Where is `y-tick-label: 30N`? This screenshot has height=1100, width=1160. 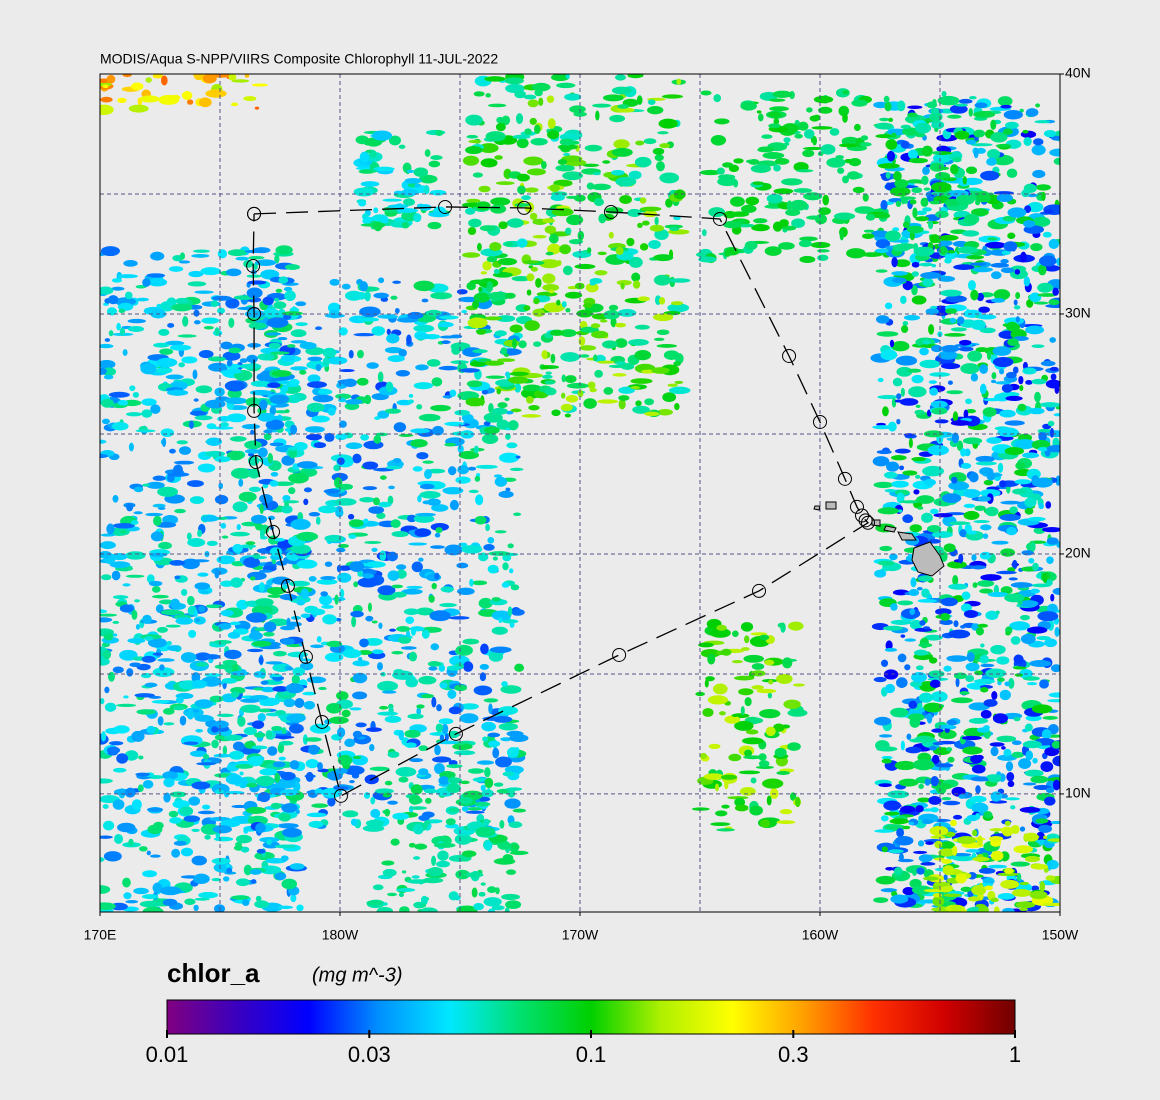 y-tick-label: 30N is located at coordinates (1078, 313).